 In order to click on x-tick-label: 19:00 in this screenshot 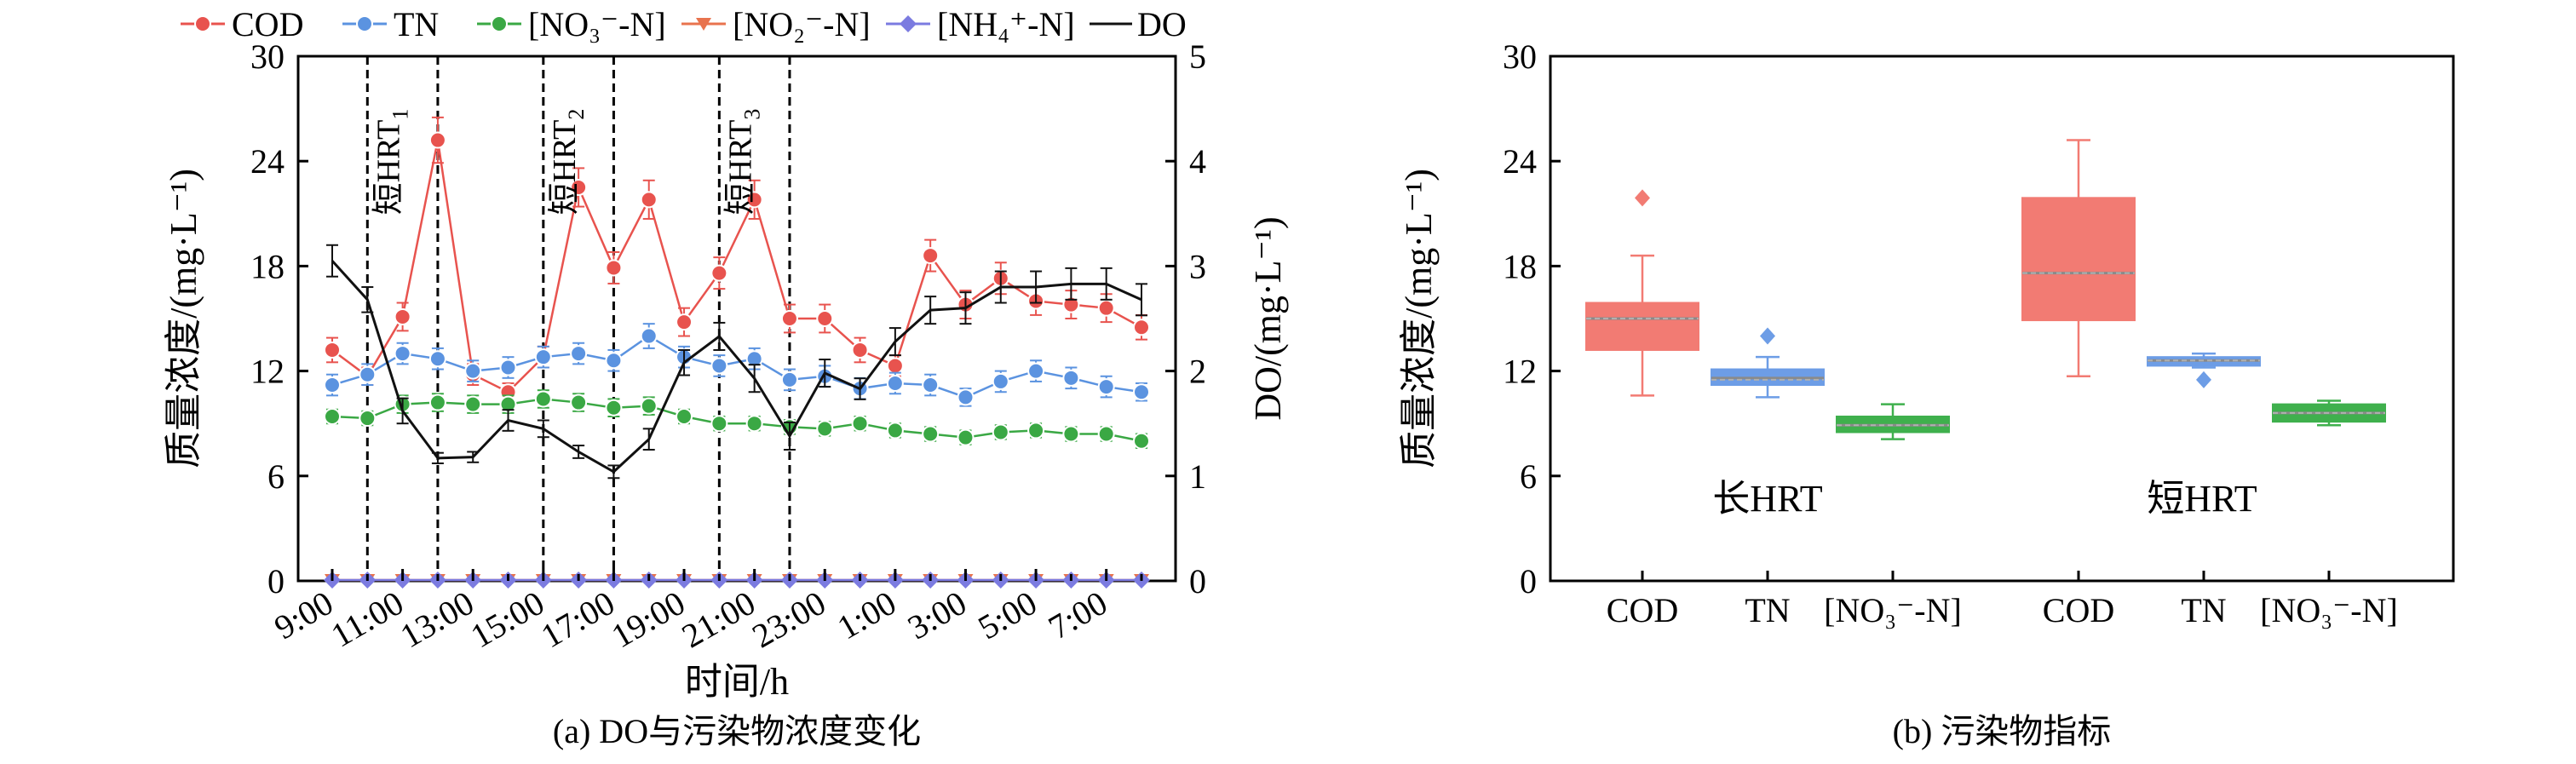, I will do `click(648, 619)`.